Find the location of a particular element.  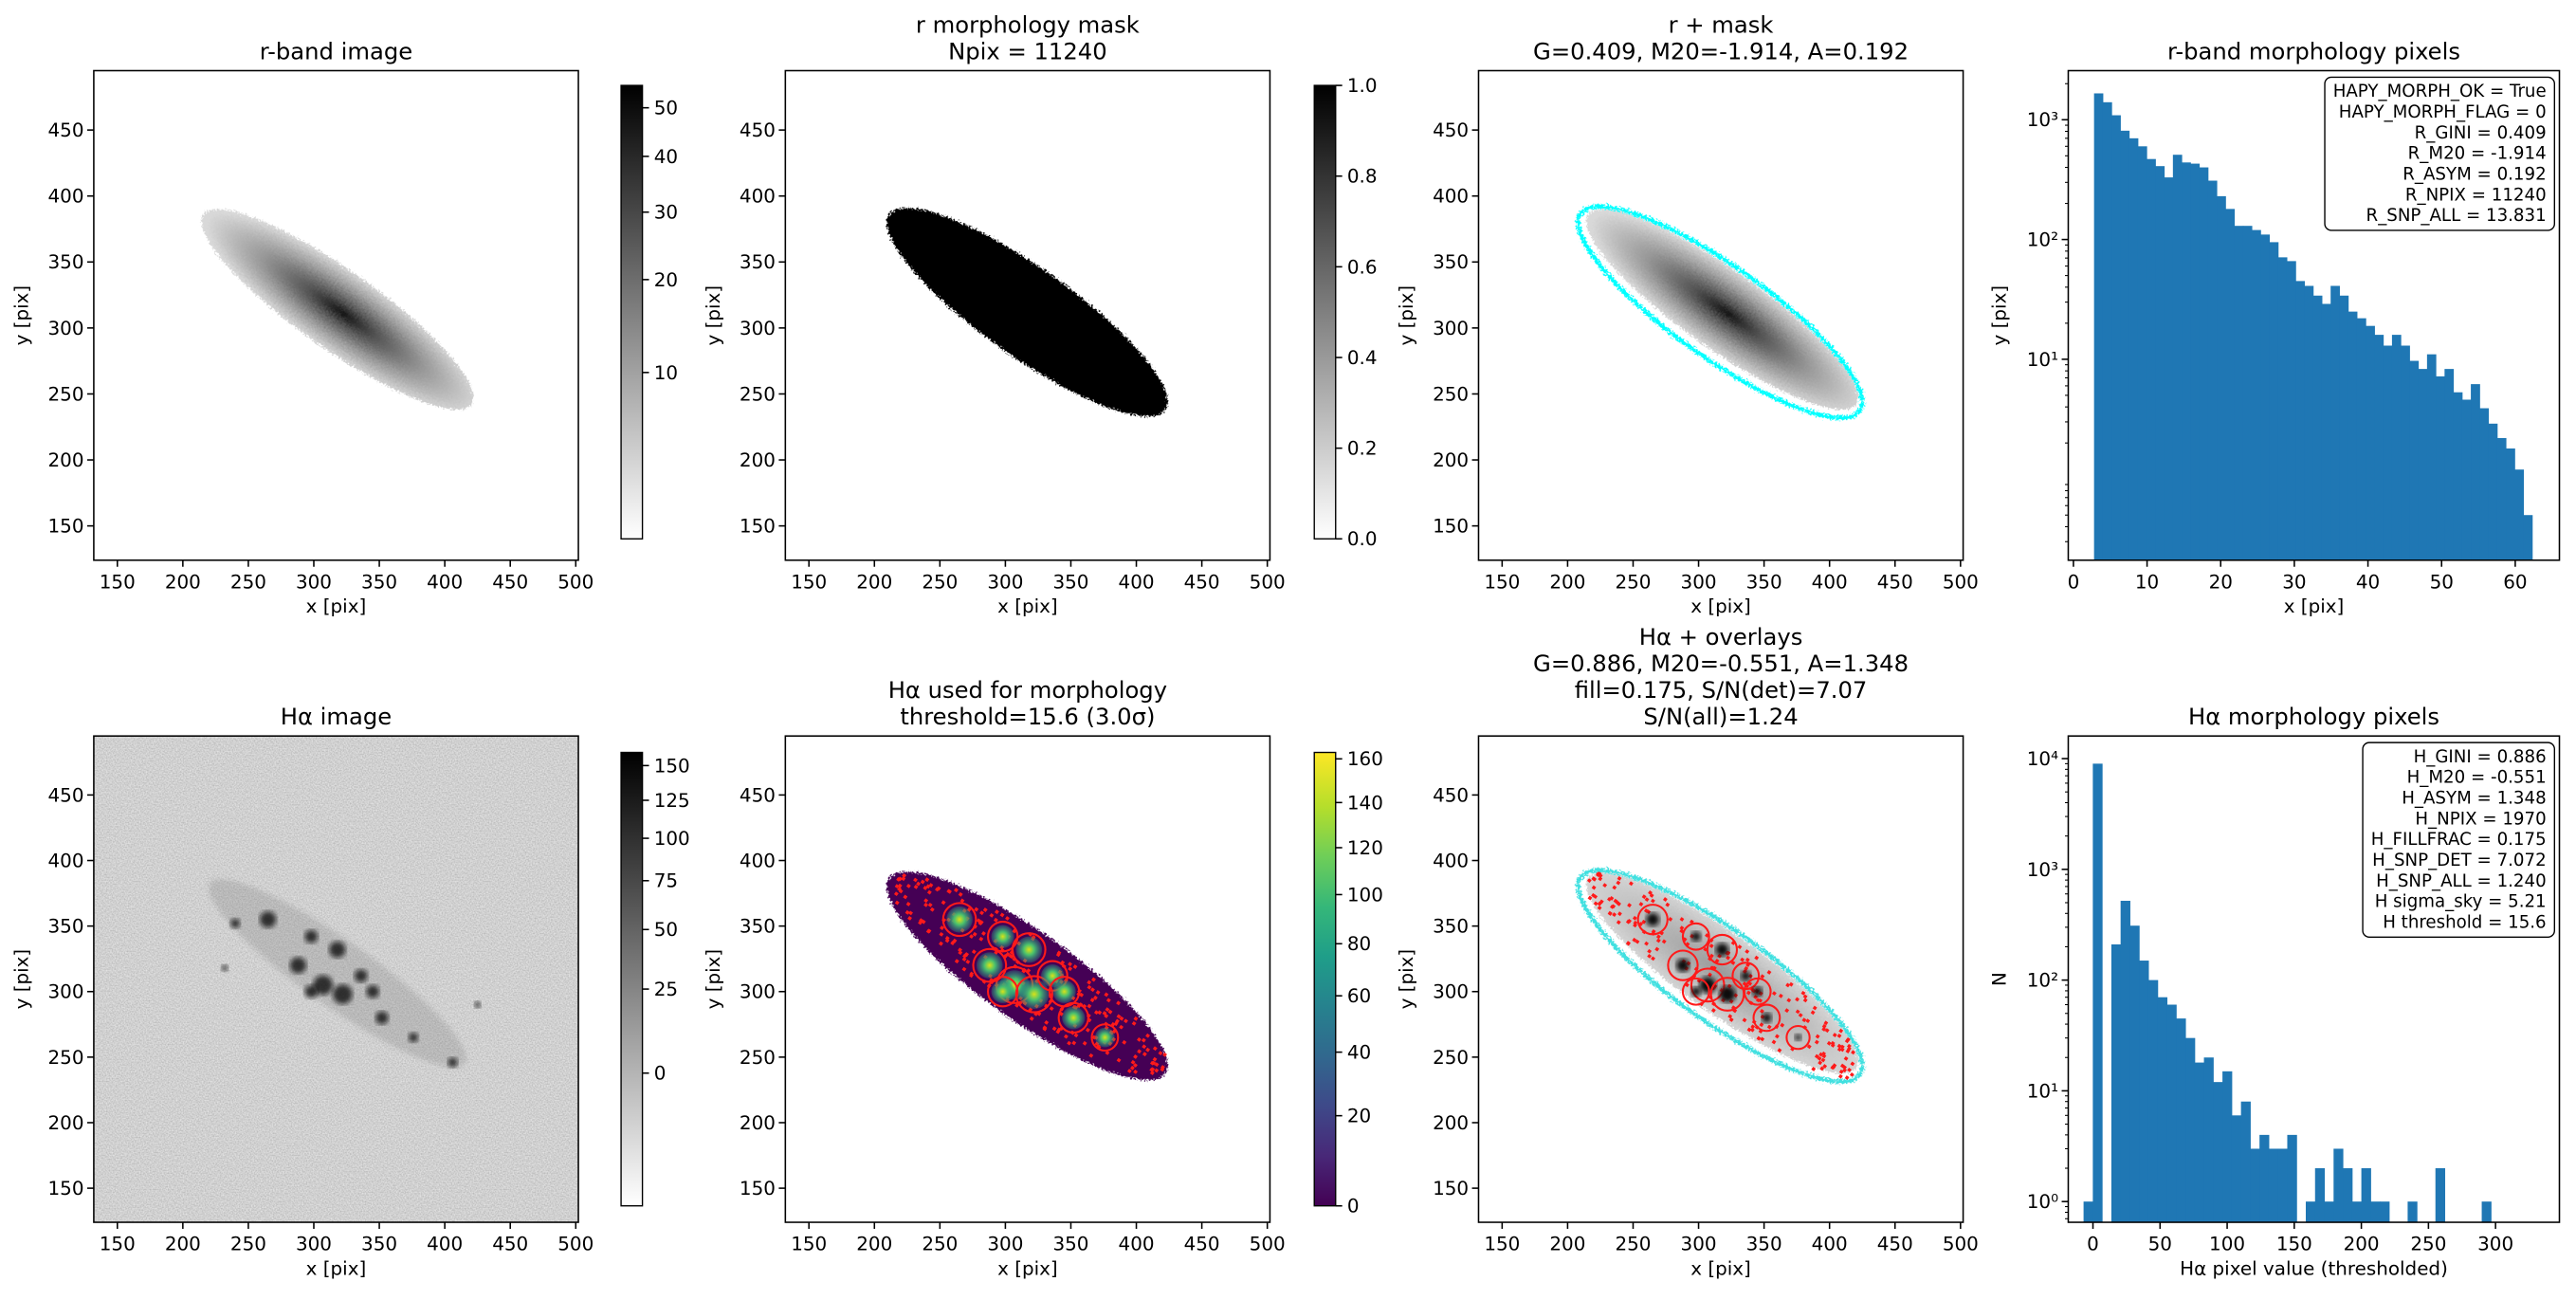

colorbar-tick-label: 60 is located at coordinates (1359, 996).